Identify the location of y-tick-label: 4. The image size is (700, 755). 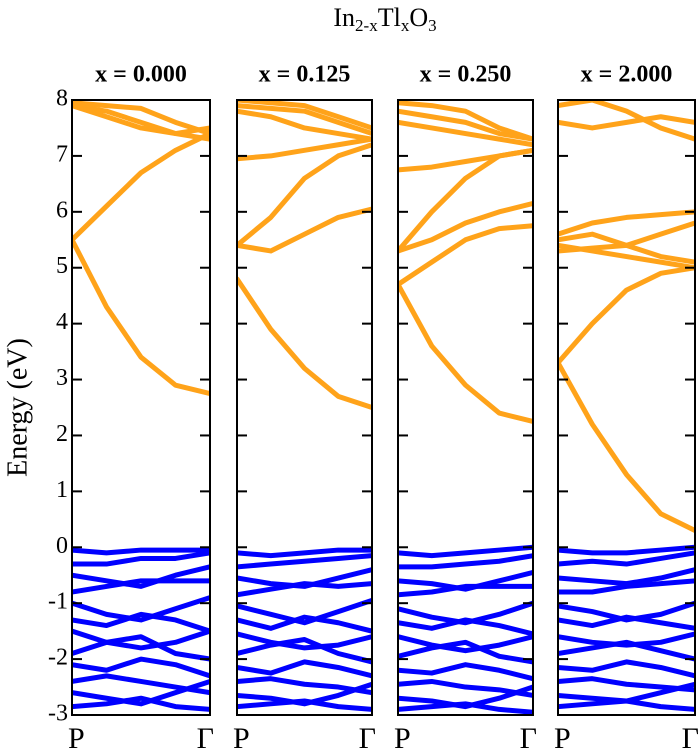
(62, 322).